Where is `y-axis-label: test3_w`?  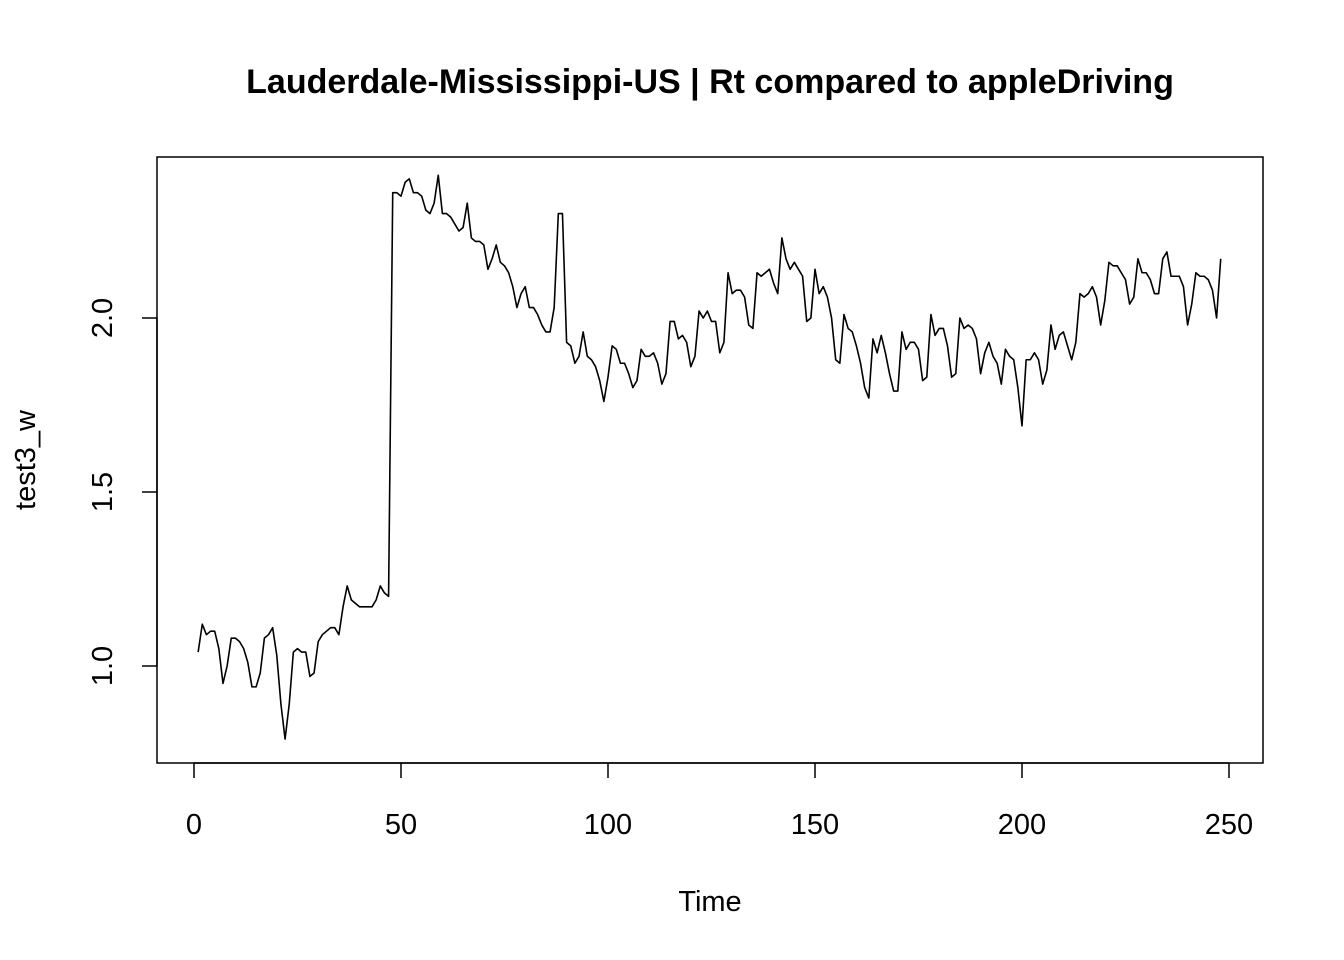
y-axis-label: test3_w is located at coordinates (26, 459).